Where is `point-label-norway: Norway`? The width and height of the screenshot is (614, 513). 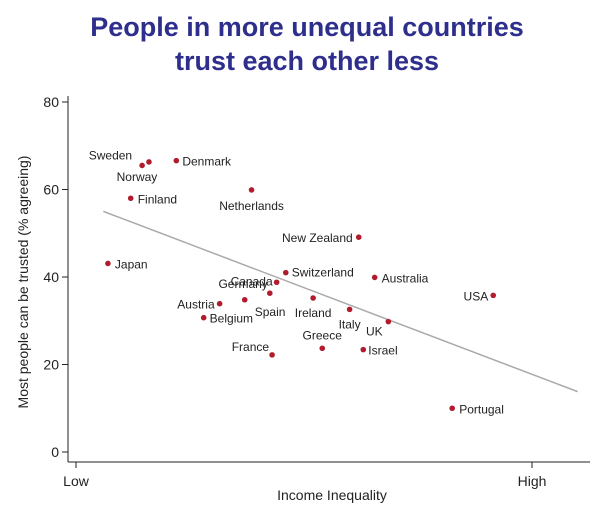
point-label-norway: Norway is located at coordinates (137, 177).